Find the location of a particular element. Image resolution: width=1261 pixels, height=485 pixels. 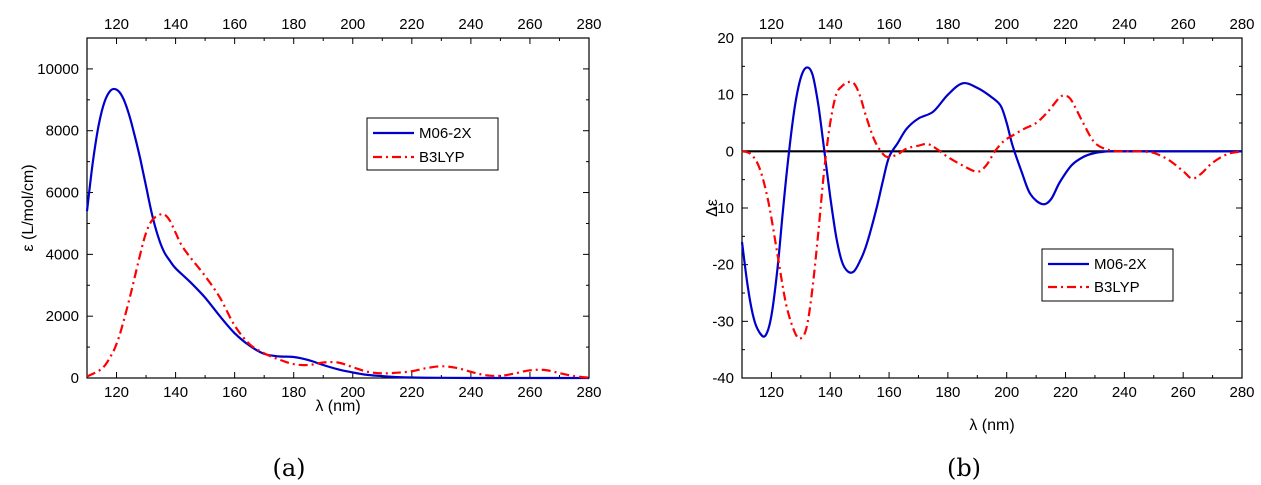

legend-label-m062x-b: M06-2X is located at coordinates (1120, 264).